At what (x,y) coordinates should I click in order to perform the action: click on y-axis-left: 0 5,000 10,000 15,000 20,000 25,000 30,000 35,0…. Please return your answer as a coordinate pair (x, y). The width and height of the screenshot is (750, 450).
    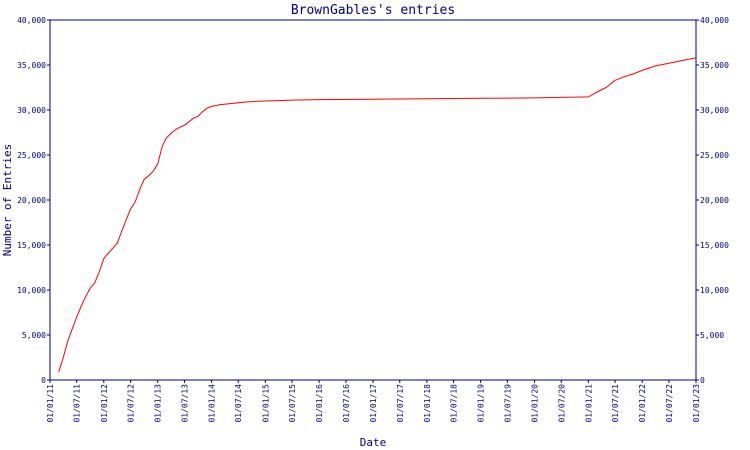
    Looking at the image, I should click on (33, 200).